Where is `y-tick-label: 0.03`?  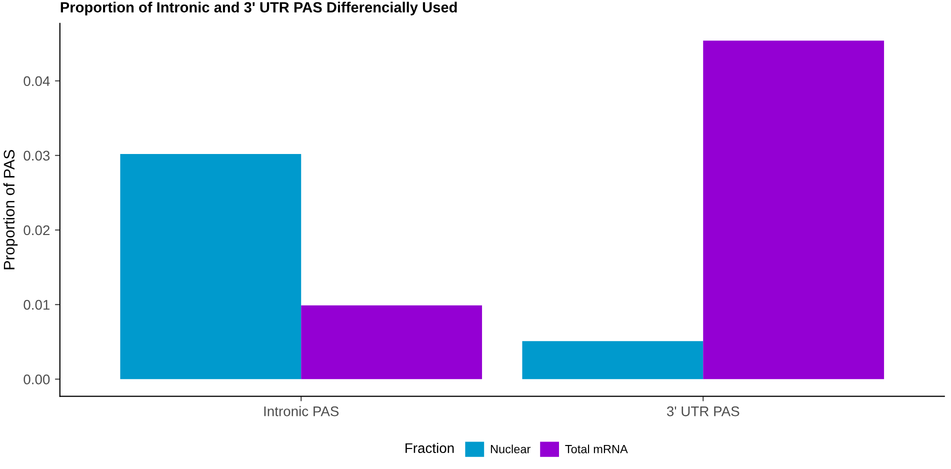 y-tick-label: 0.03 is located at coordinates (37, 155).